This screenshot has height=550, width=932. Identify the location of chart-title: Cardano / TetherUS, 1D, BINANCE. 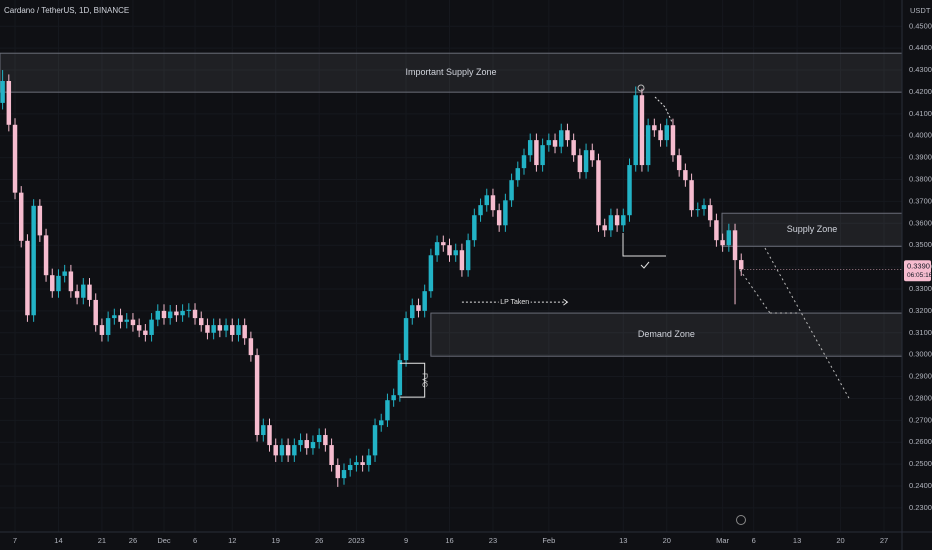
(66, 10).